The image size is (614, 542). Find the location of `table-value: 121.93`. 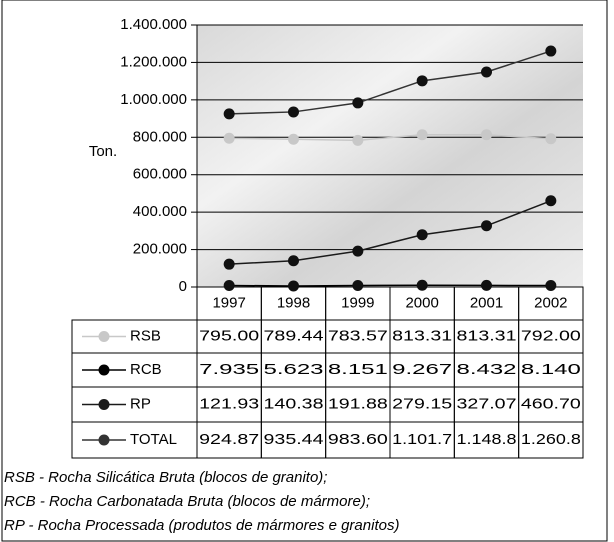

table-value: 121.93 is located at coordinates (229, 403).